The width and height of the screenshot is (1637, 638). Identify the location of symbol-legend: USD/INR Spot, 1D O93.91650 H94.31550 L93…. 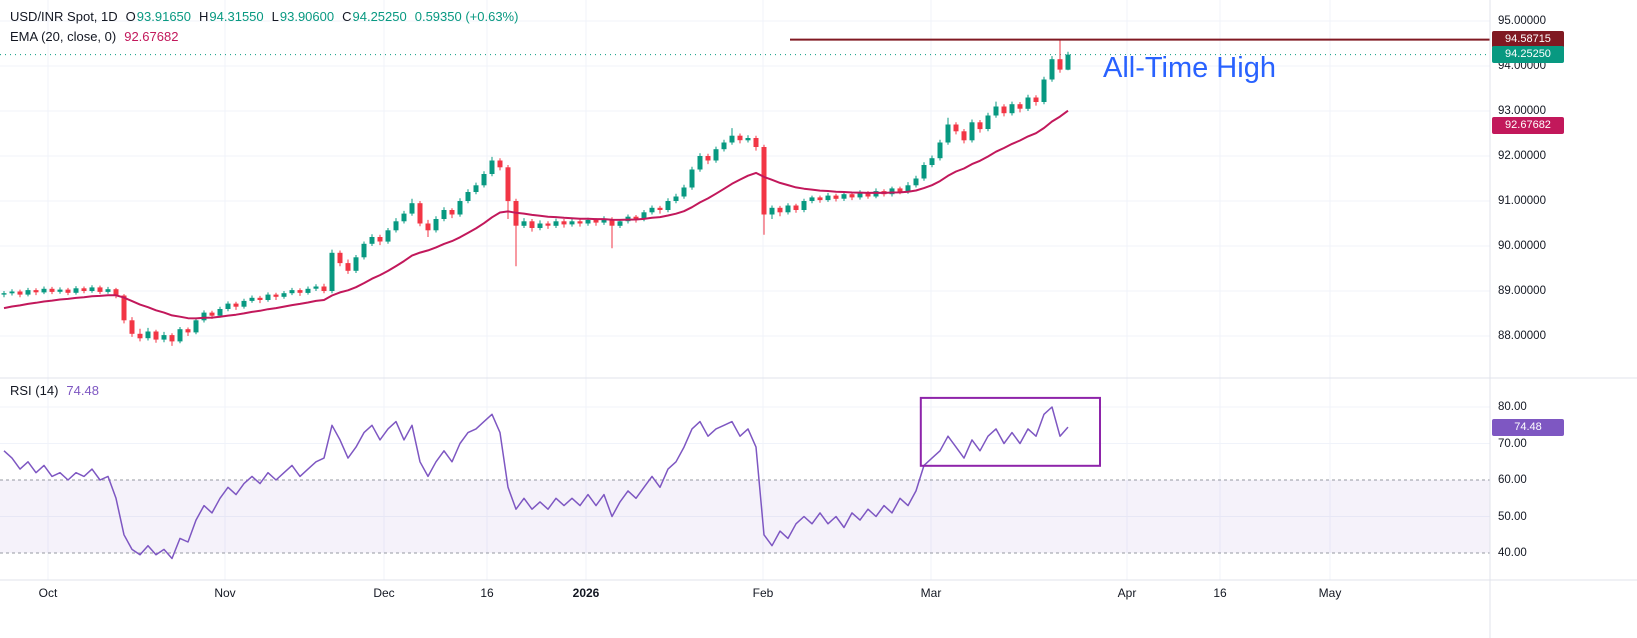
(264, 27).